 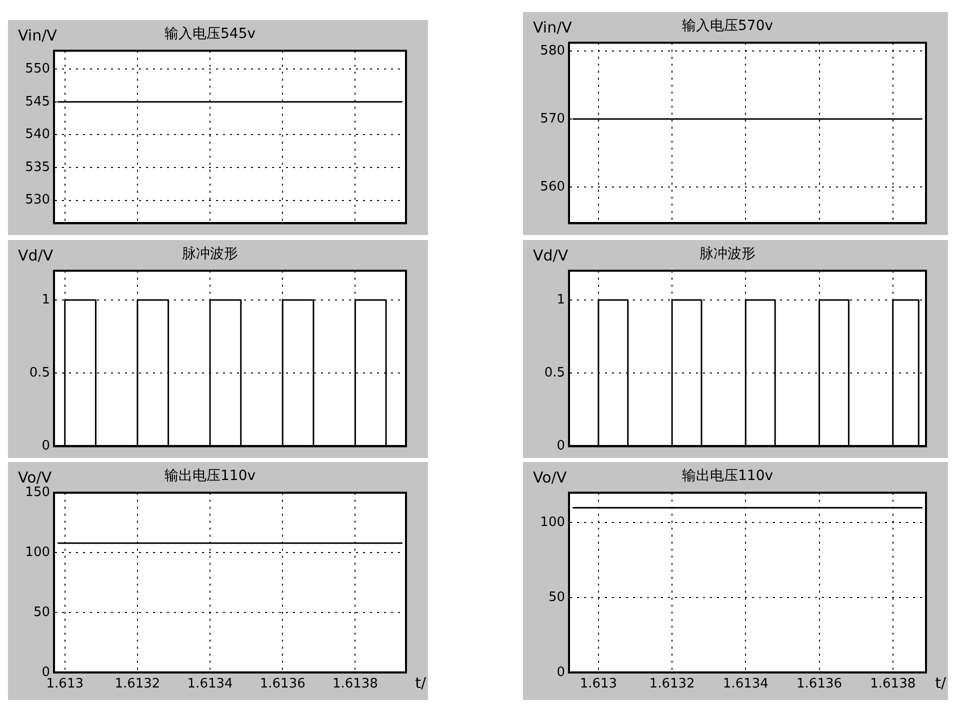 I want to click on y-tick-label: 580, so click(x=552, y=50).